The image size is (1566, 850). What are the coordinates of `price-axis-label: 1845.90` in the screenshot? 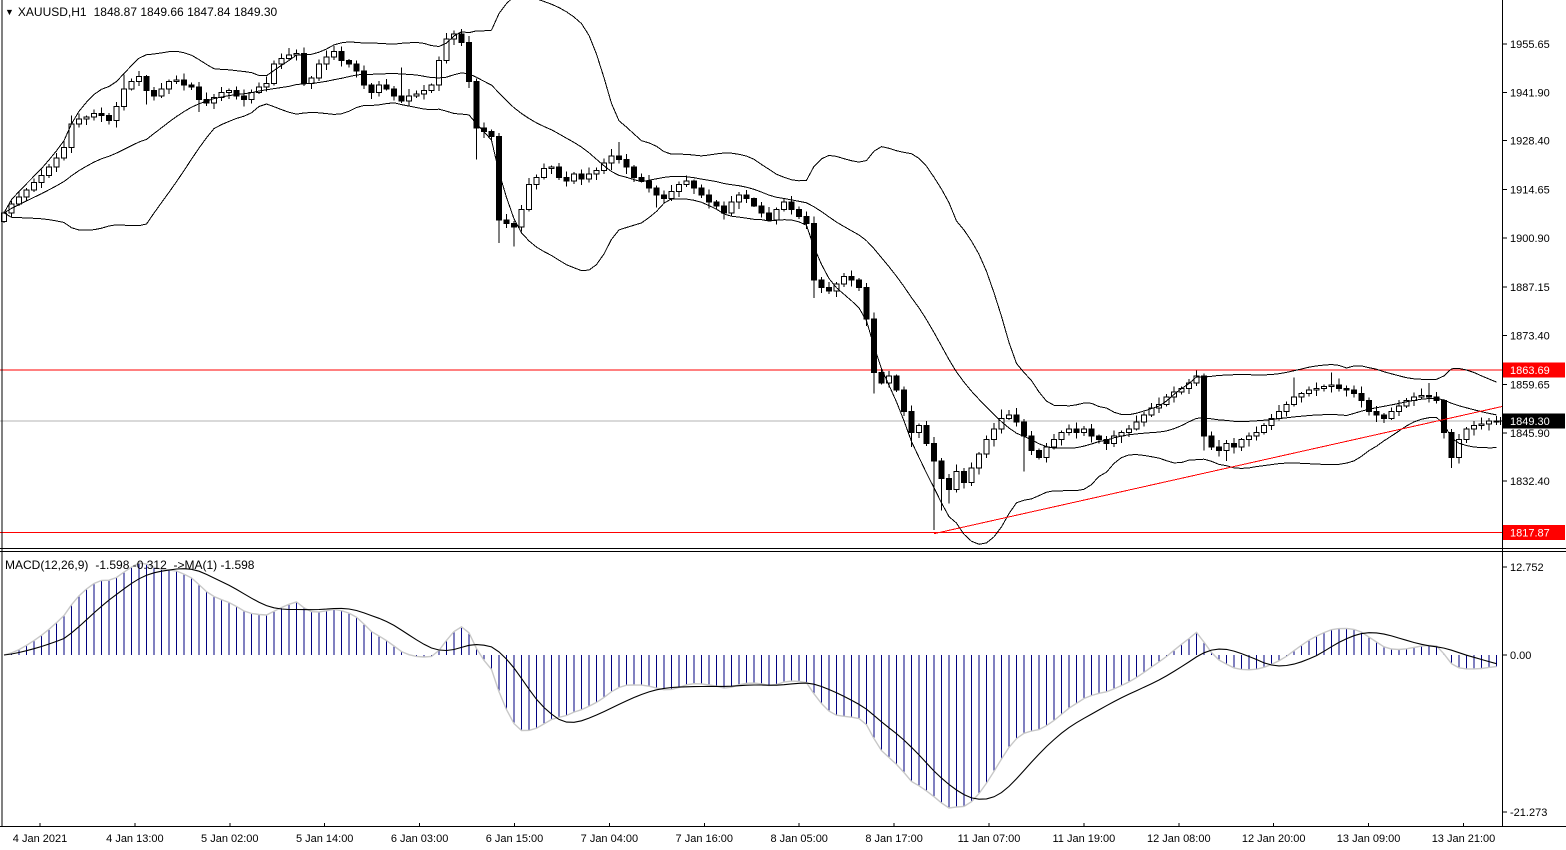 It's located at (1530, 434).